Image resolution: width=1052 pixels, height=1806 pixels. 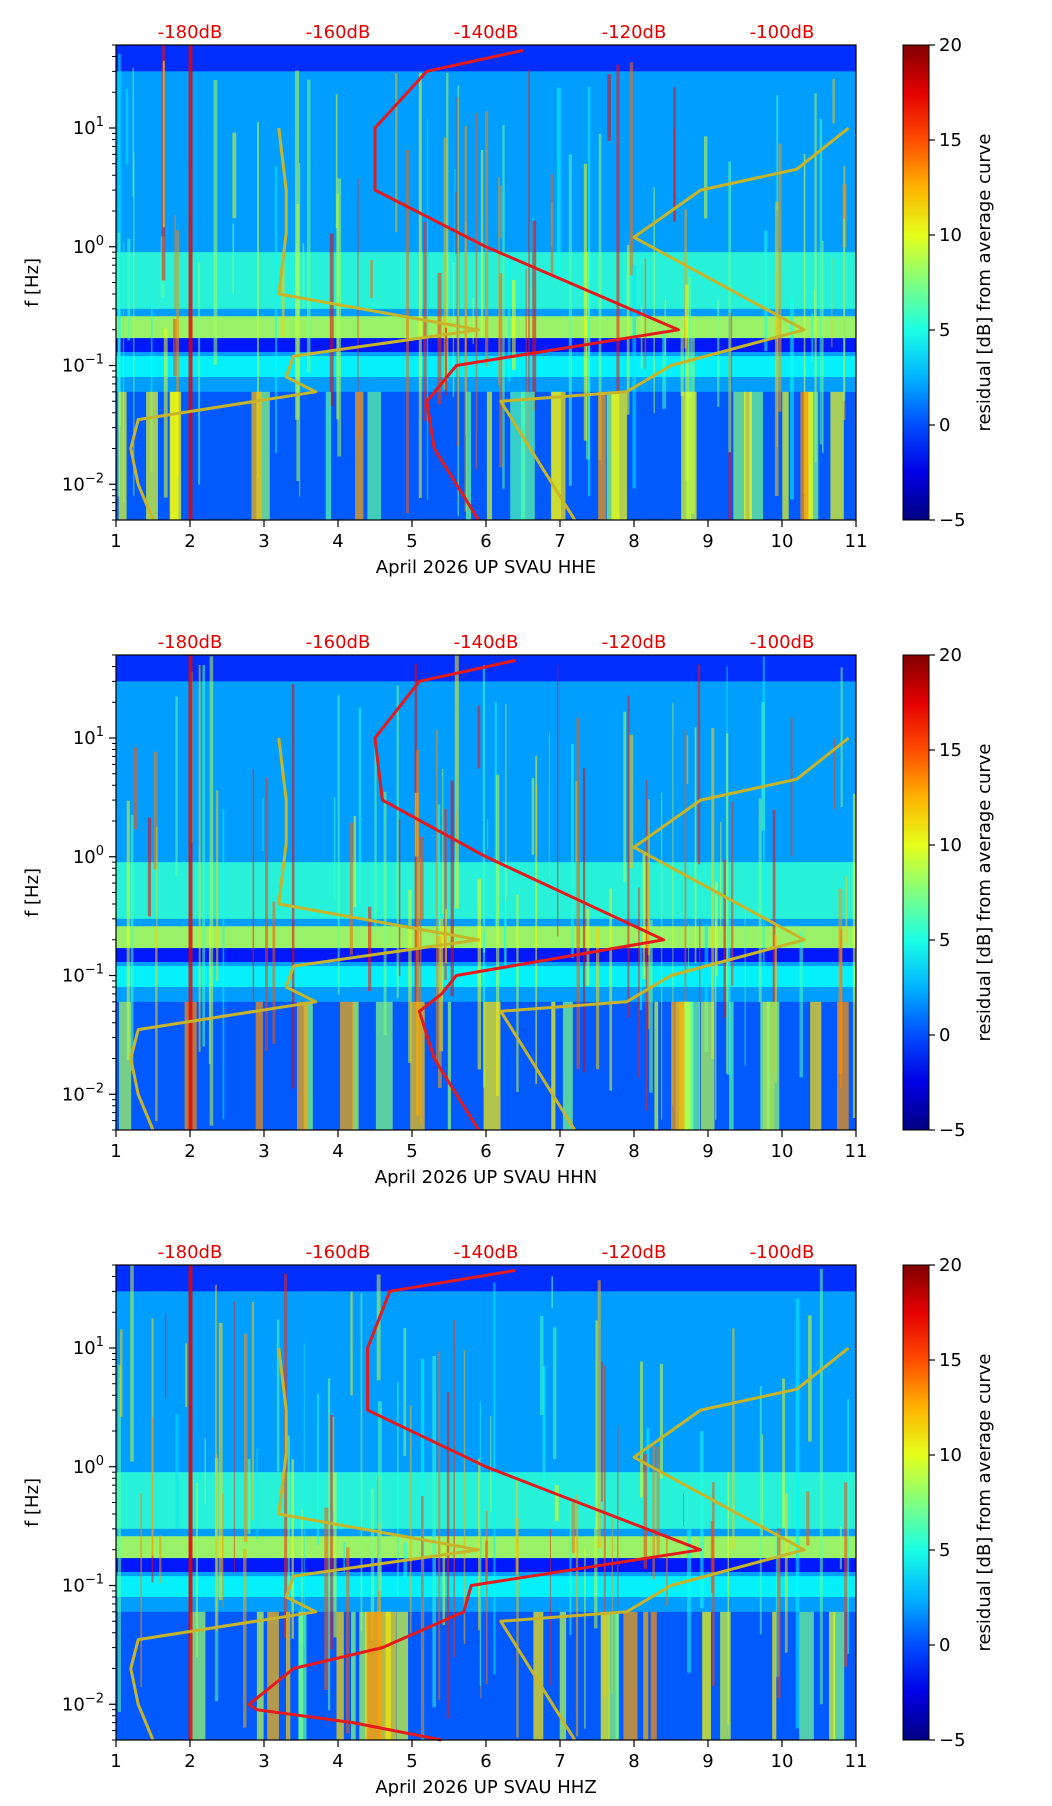 What do you see at coordinates (944, 940) in the screenshot?
I see `colorbar-tick-label: 5` at bounding box center [944, 940].